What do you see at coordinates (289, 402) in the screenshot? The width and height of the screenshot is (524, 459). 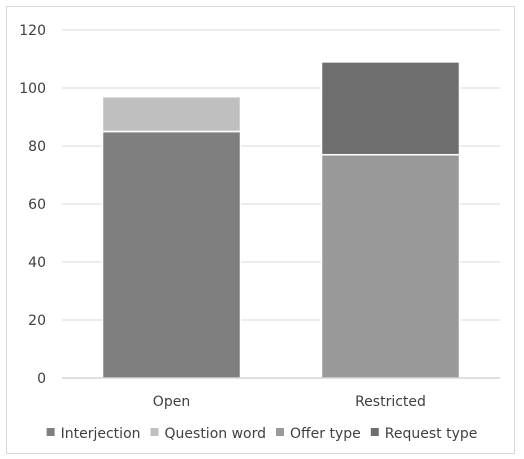 I see `x-axis-ticks: Open Restricted` at bounding box center [289, 402].